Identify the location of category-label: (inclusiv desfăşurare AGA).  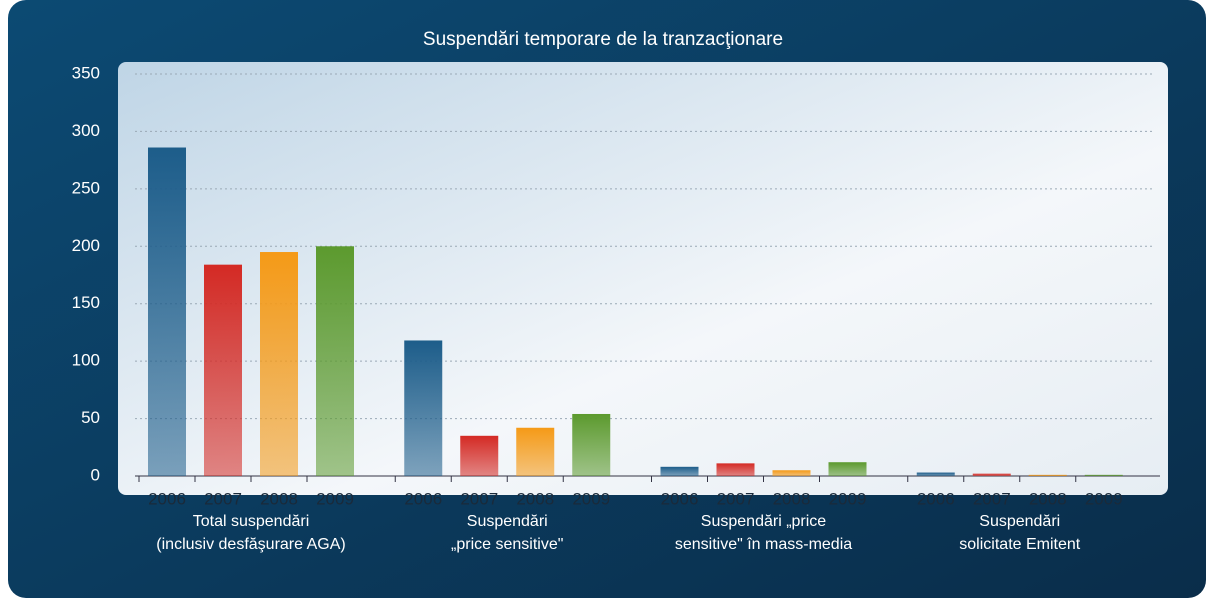
(250, 544).